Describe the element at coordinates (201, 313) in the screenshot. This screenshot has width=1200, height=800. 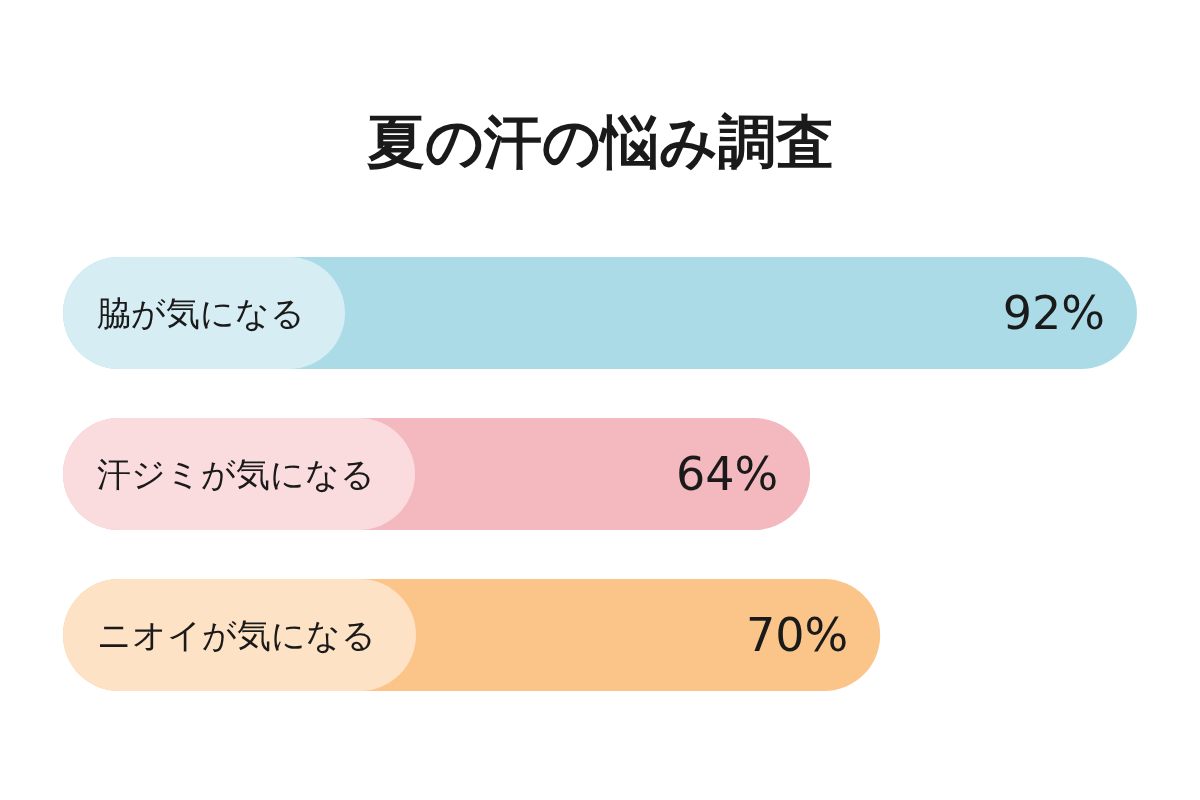
I see `y-tick-label: 脇が気になる` at that location.